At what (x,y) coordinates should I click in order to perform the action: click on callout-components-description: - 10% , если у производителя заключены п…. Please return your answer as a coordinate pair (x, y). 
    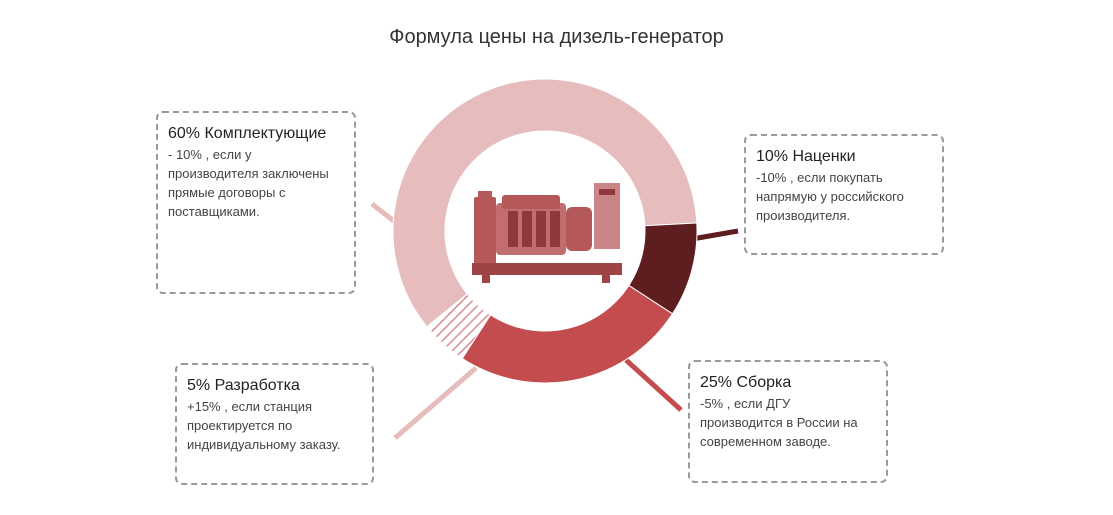
    Looking at the image, I should click on (248, 183).